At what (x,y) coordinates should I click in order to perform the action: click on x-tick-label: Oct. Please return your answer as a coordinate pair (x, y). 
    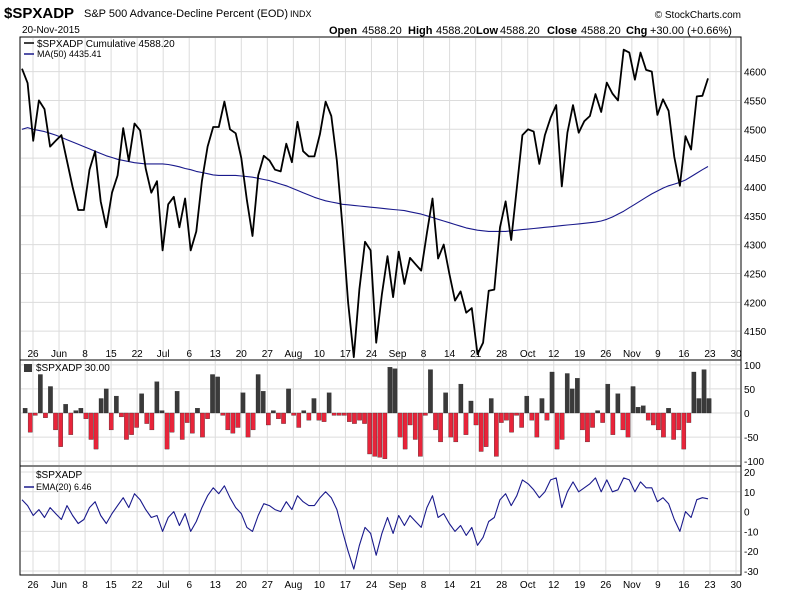
    Looking at the image, I should click on (528, 585).